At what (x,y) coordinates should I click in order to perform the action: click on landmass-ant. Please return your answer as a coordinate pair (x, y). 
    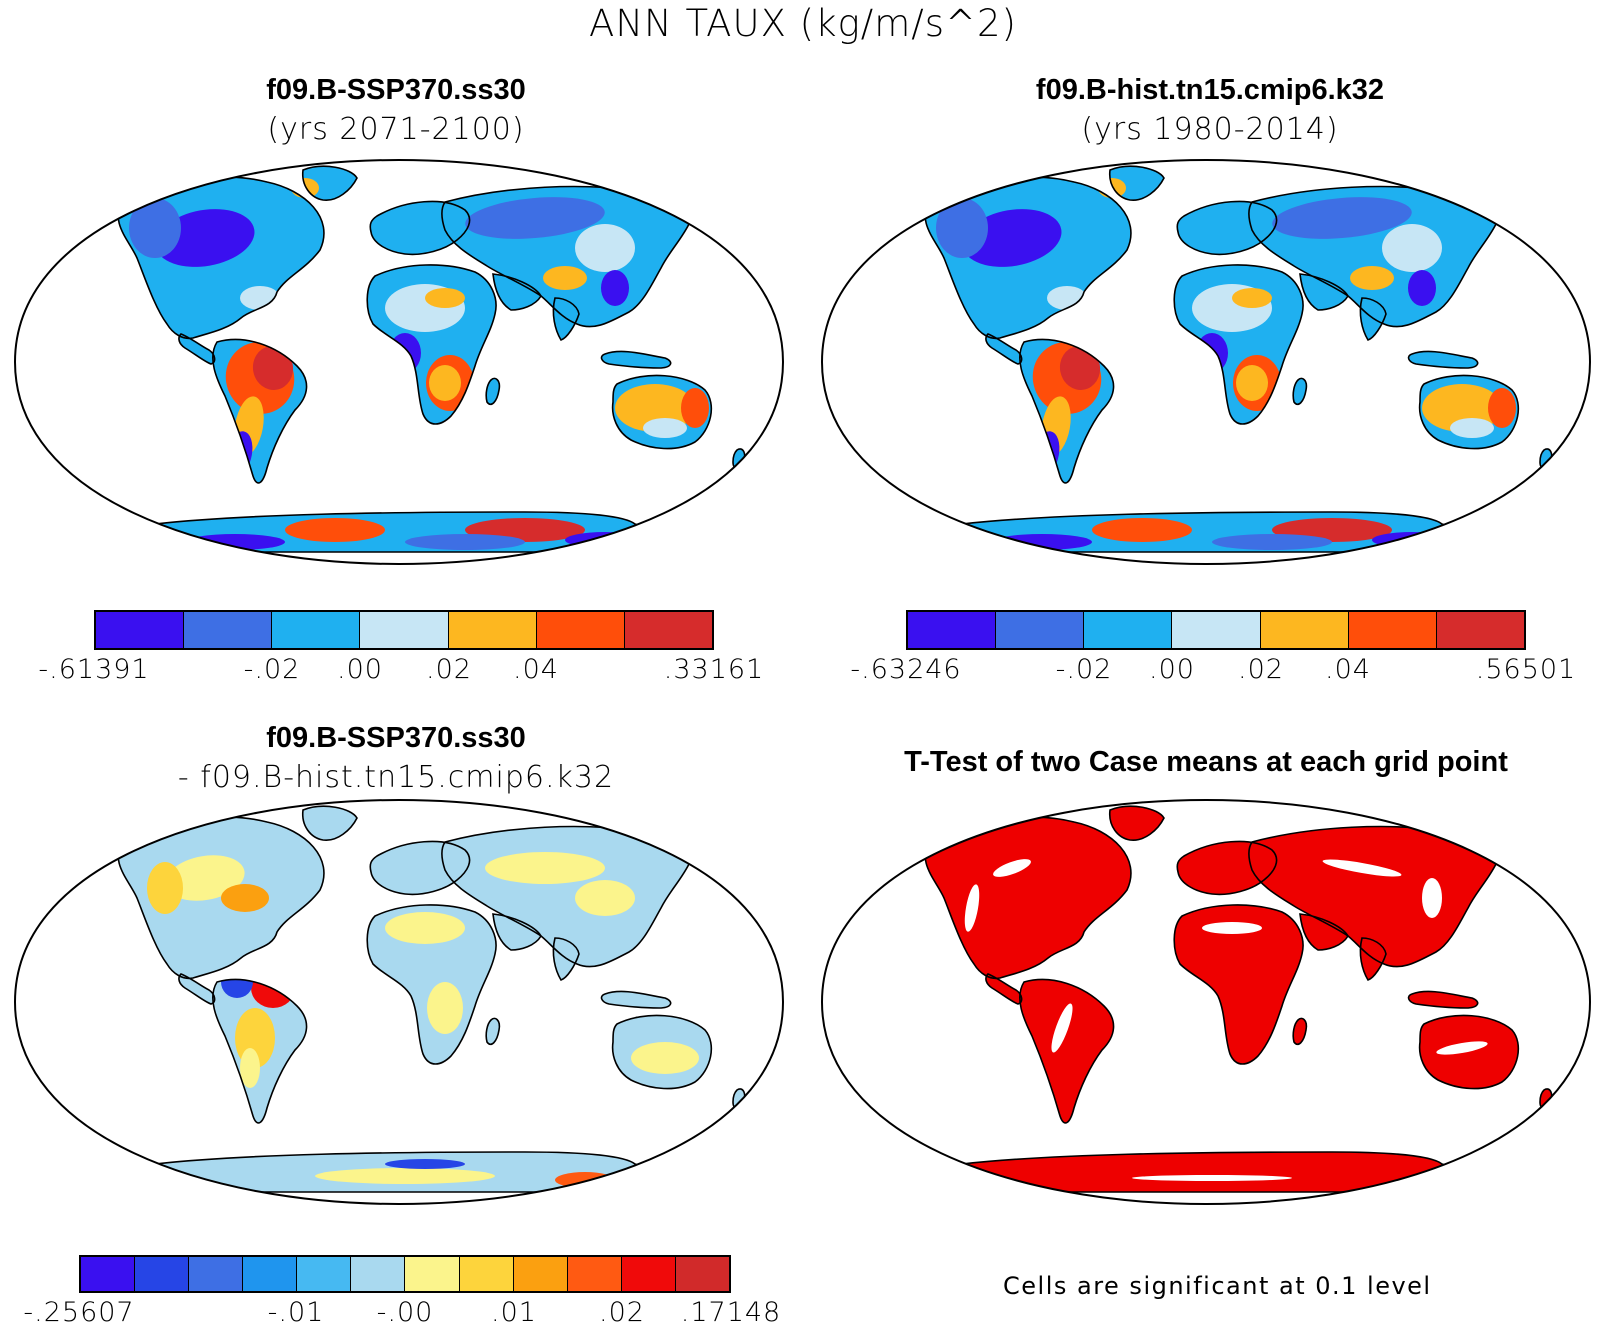
    Looking at the image, I should click on (1230, 1172).